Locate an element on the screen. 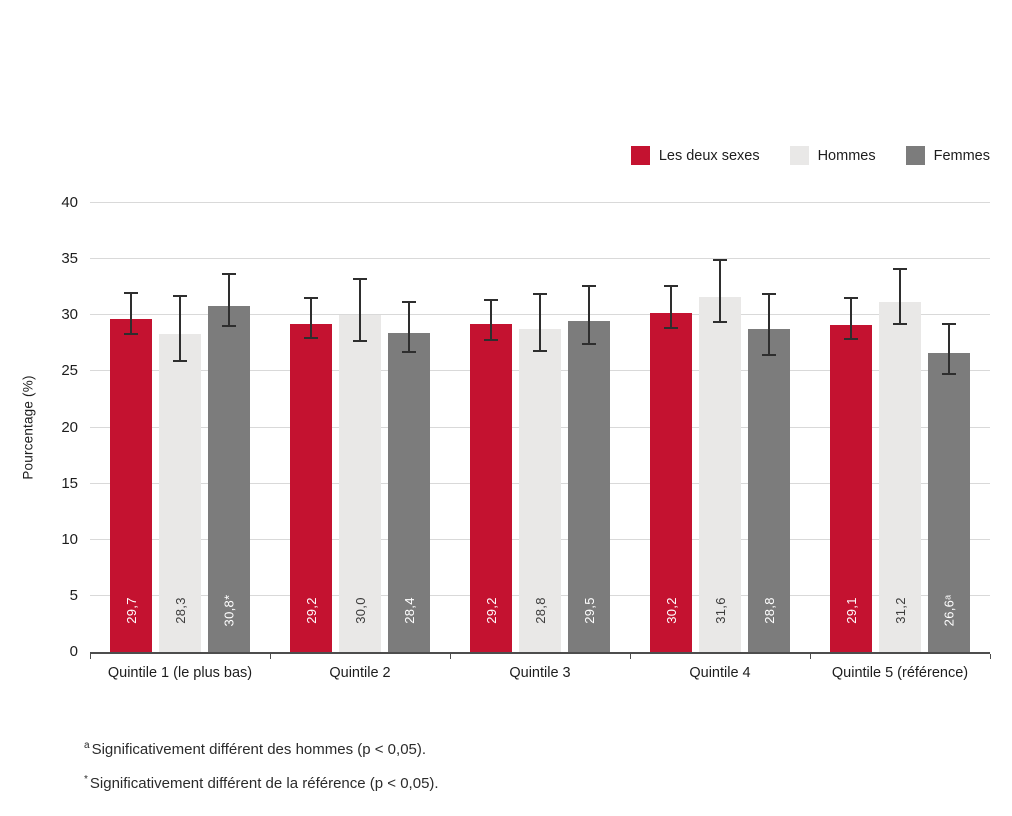 This screenshot has width=1012, height=816. y-tick-label: 35 is located at coordinates (69, 259).